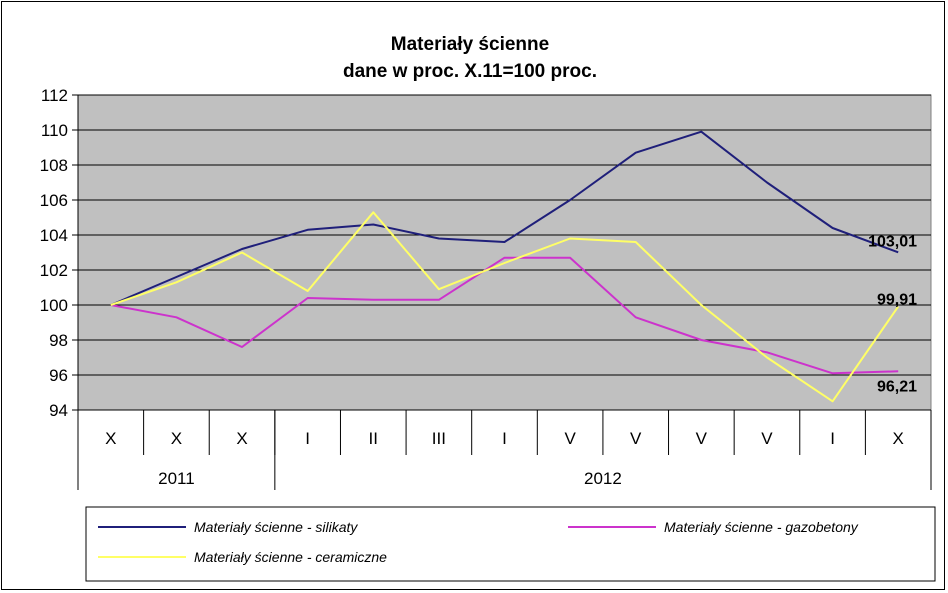 The height and width of the screenshot is (593, 948). What do you see at coordinates (54, 200) in the screenshot?
I see `y-tick-label: 106` at bounding box center [54, 200].